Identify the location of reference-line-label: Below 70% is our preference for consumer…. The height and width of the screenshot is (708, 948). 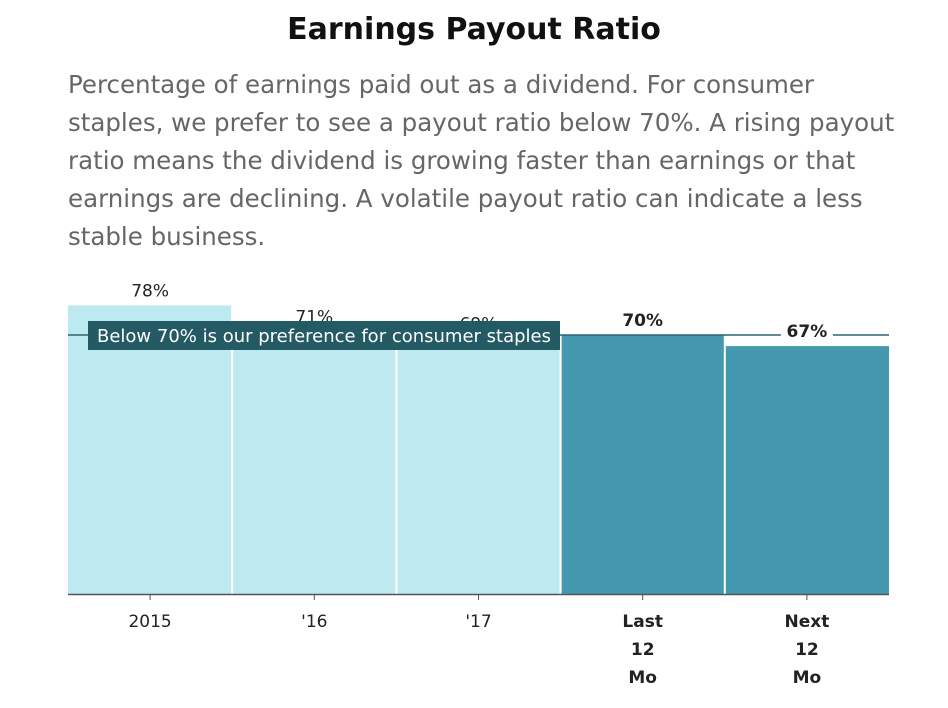
(324, 336).